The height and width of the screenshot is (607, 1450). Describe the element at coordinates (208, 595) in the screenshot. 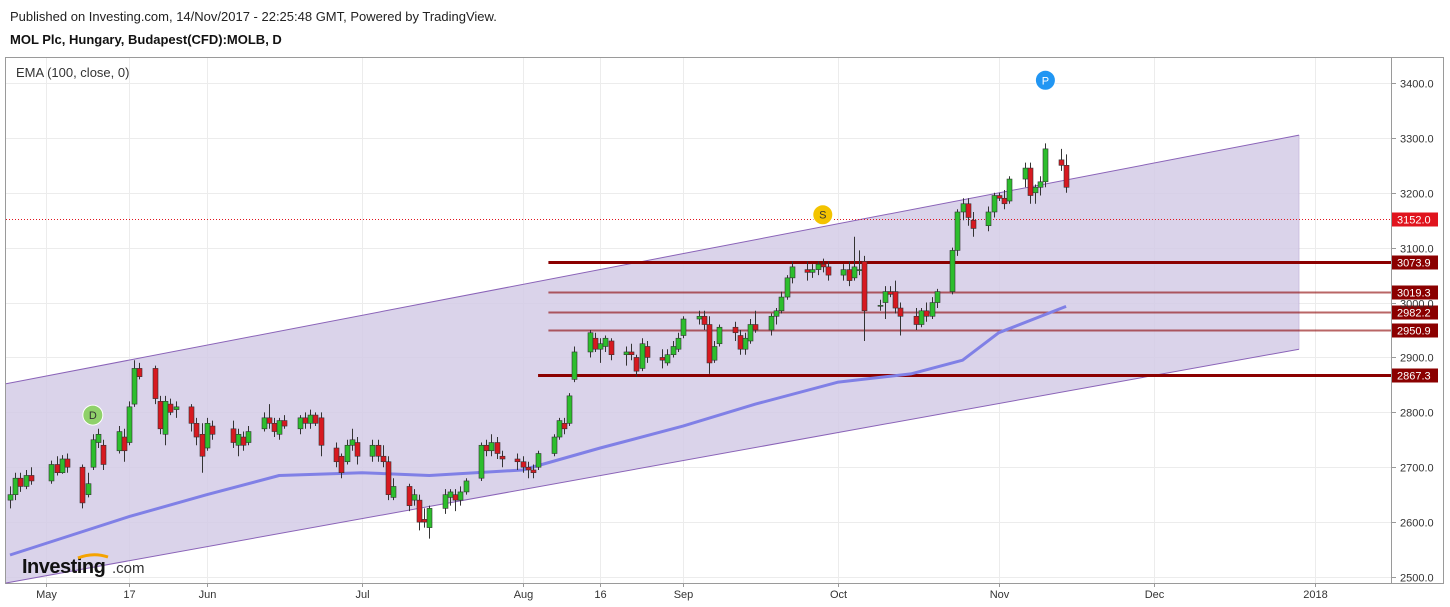

I see `x-tick-label: Jun` at that location.